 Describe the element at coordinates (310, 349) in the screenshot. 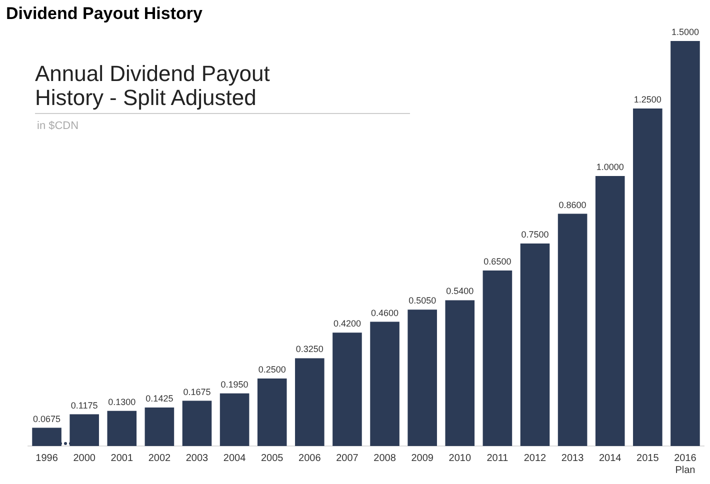

I see `data-label: 0.3250` at that location.